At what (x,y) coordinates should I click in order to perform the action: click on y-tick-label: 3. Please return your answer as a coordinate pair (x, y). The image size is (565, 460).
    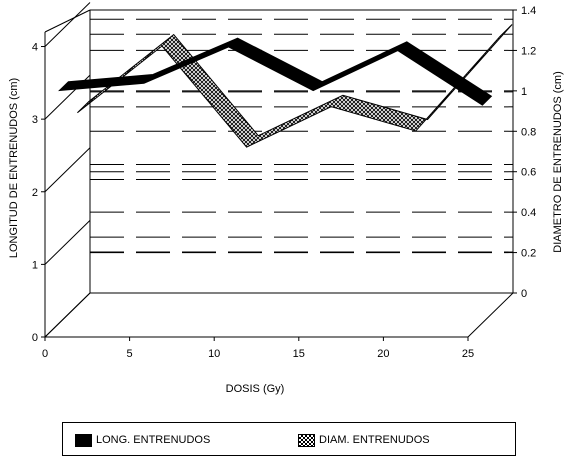
    Looking at the image, I should click on (35, 120).